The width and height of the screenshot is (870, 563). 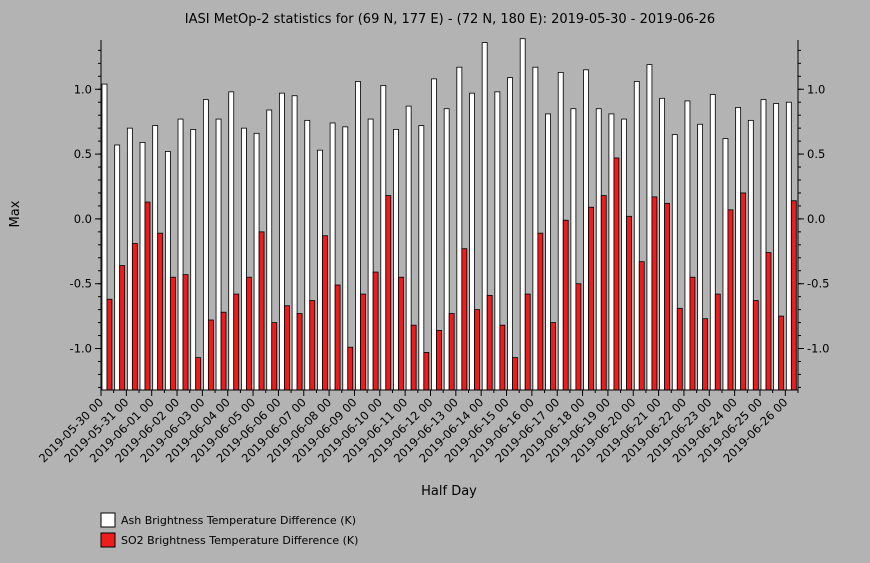 I want to click on y-tick-label-right: -0.5, so click(x=818, y=284).